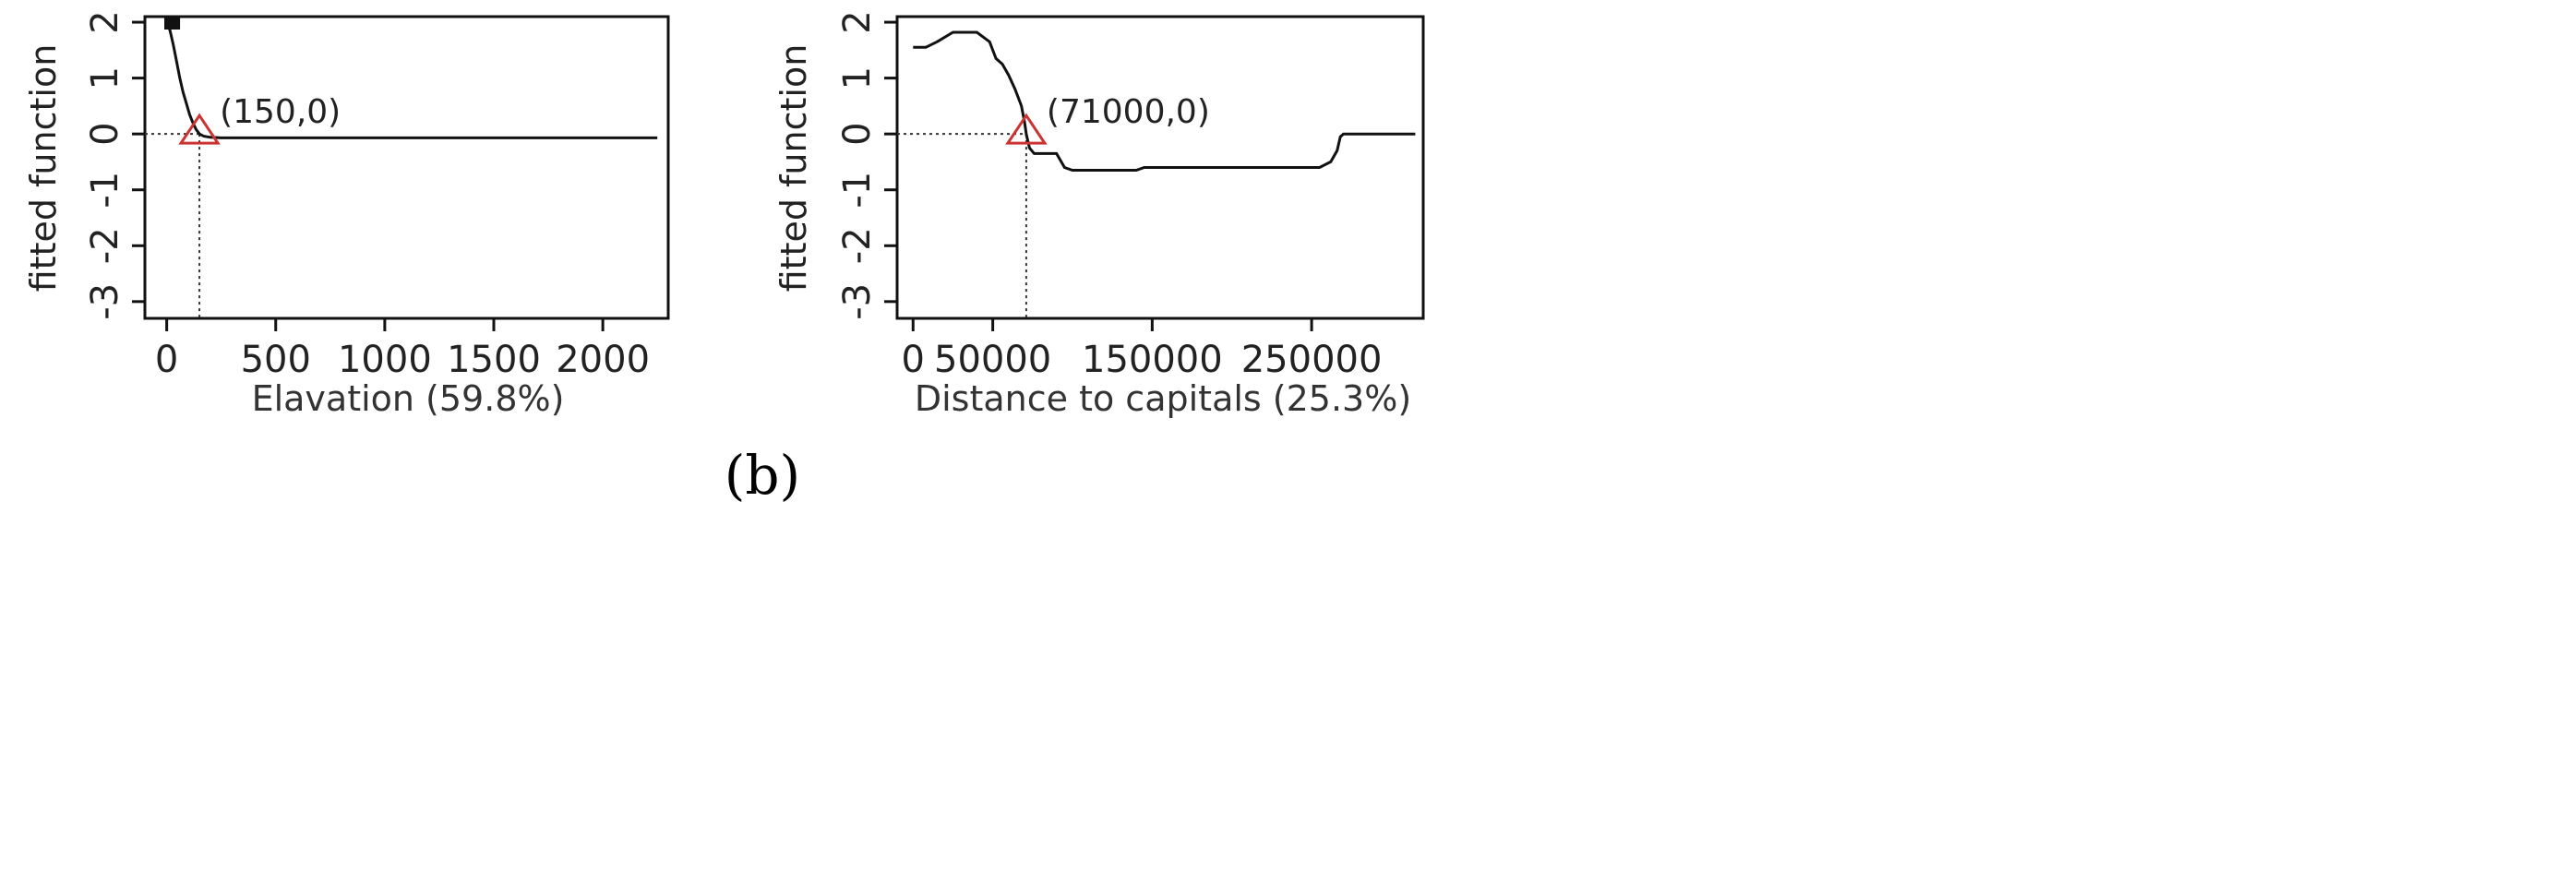 This screenshot has height=872, width=2576. What do you see at coordinates (385, 360) in the screenshot?
I see `x-tick-label: 1000` at bounding box center [385, 360].